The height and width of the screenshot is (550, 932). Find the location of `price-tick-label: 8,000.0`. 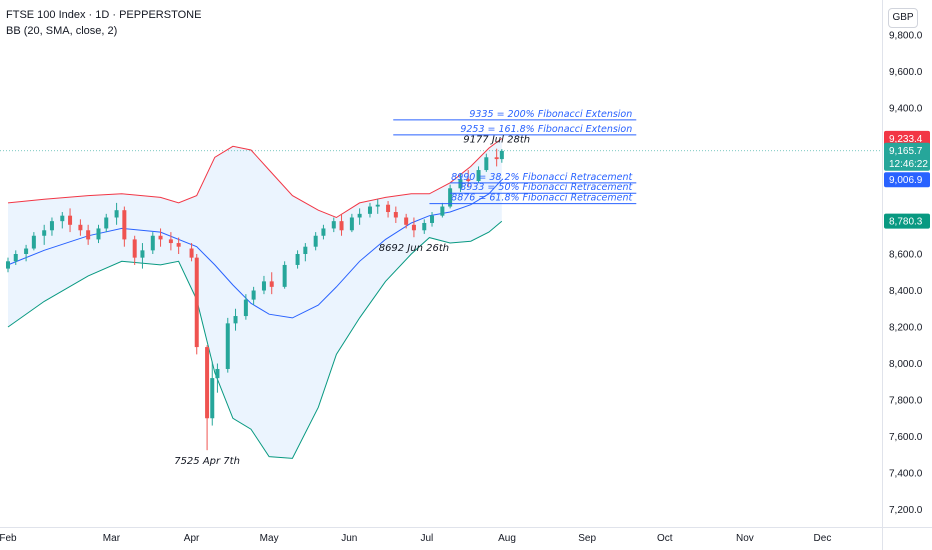

price-tick-label: 8,000.0 is located at coordinates (906, 364).